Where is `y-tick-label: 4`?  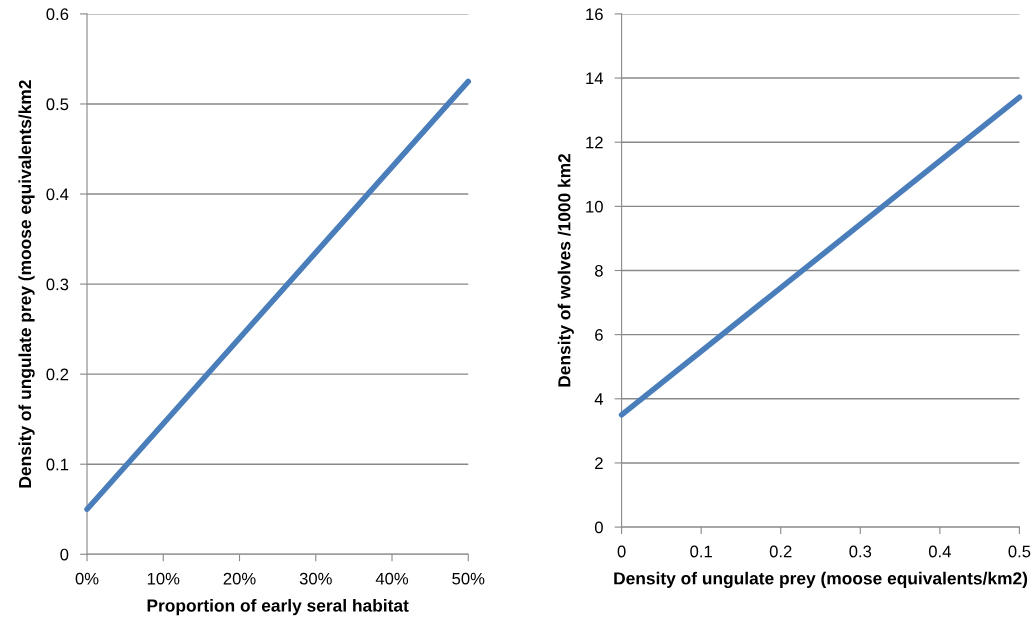
y-tick-label: 4 is located at coordinates (599, 399).